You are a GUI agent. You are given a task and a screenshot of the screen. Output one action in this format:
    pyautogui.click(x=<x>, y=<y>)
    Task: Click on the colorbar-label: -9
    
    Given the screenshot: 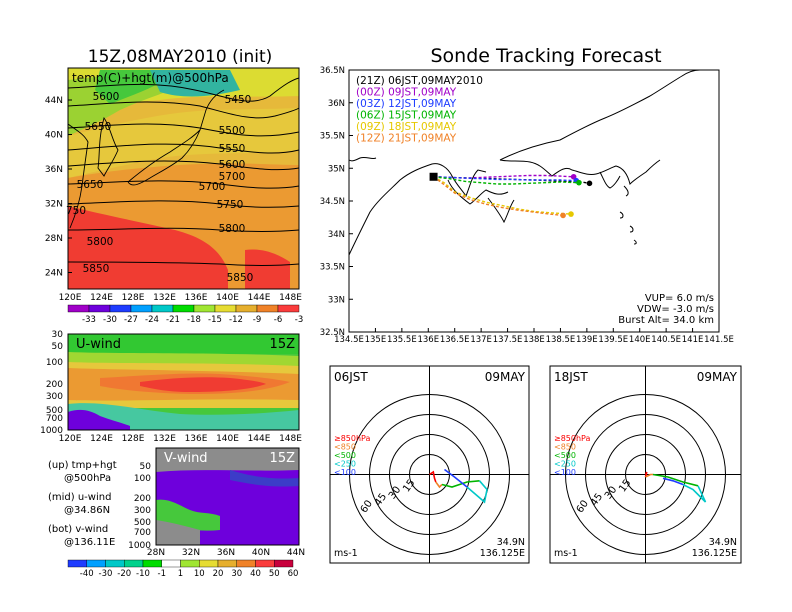 What is the action you would take?
    pyautogui.click(x=257, y=320)
    